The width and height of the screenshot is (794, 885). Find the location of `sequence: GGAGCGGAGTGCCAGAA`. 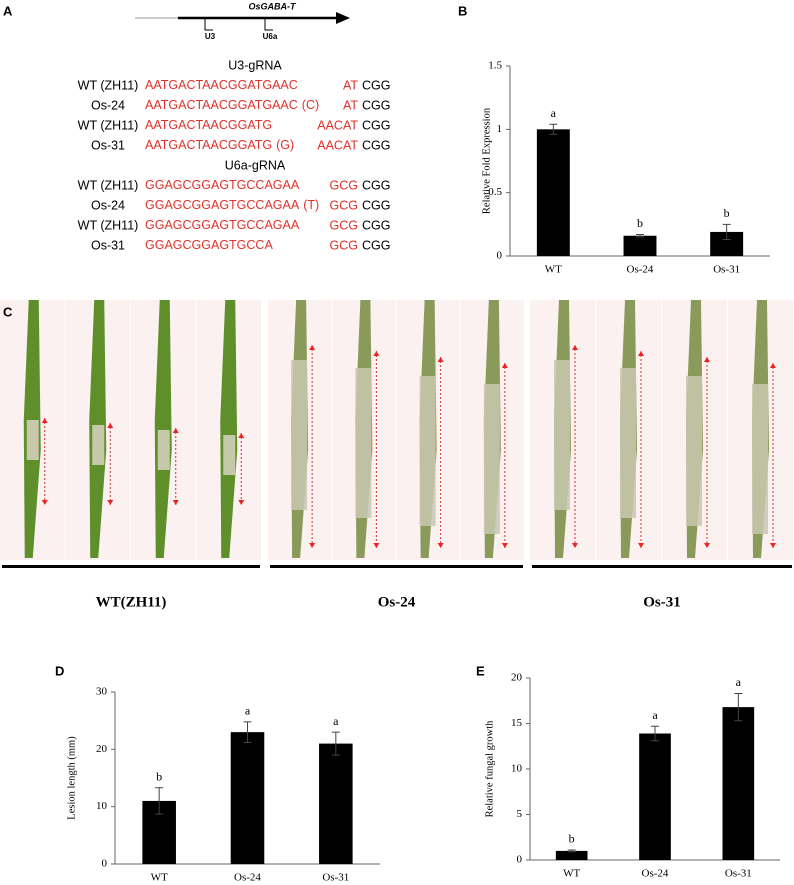

sequence: GGAGCGGAGTGCCAGAA is located at coordinates (222, 185).